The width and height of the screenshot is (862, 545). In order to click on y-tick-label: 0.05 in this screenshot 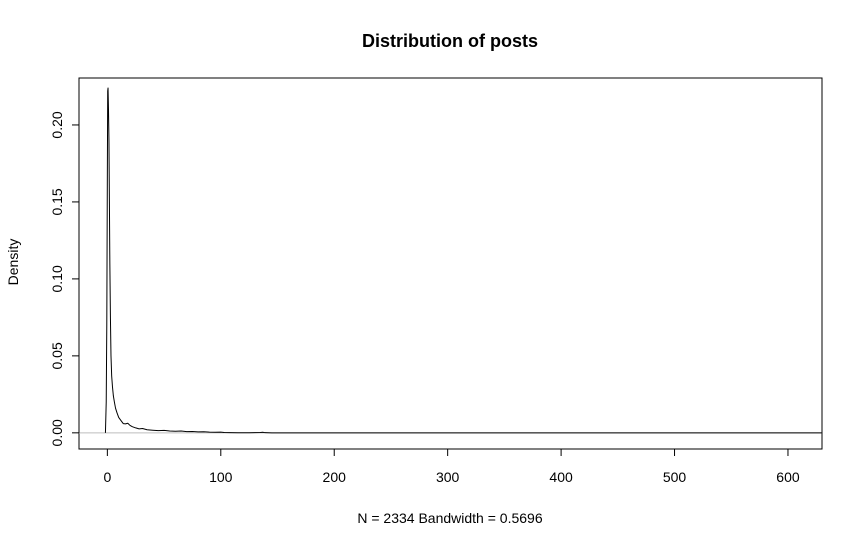, I will do `click(57, 355)`.